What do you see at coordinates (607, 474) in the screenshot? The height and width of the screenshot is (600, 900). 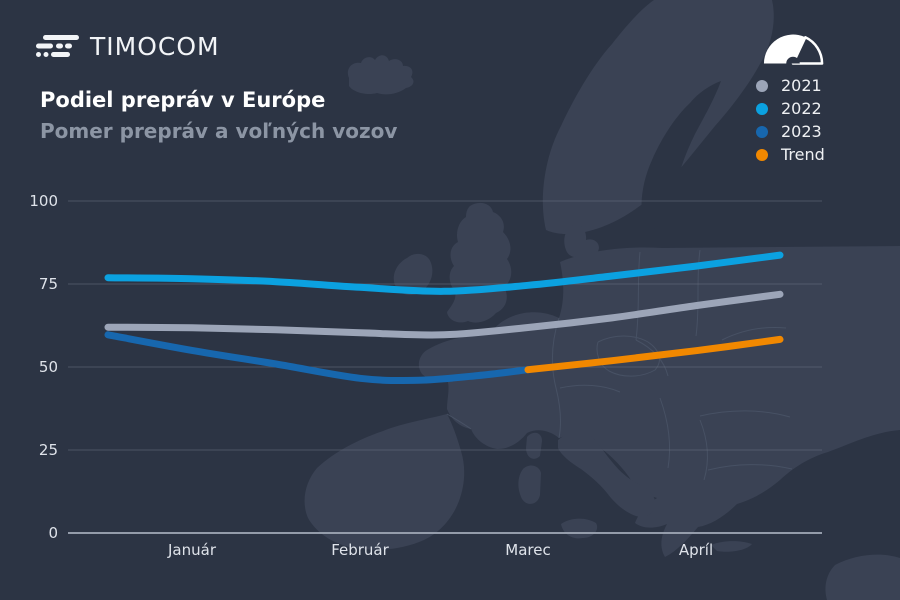 I see `map-italy` at bounding box center [607, 474].